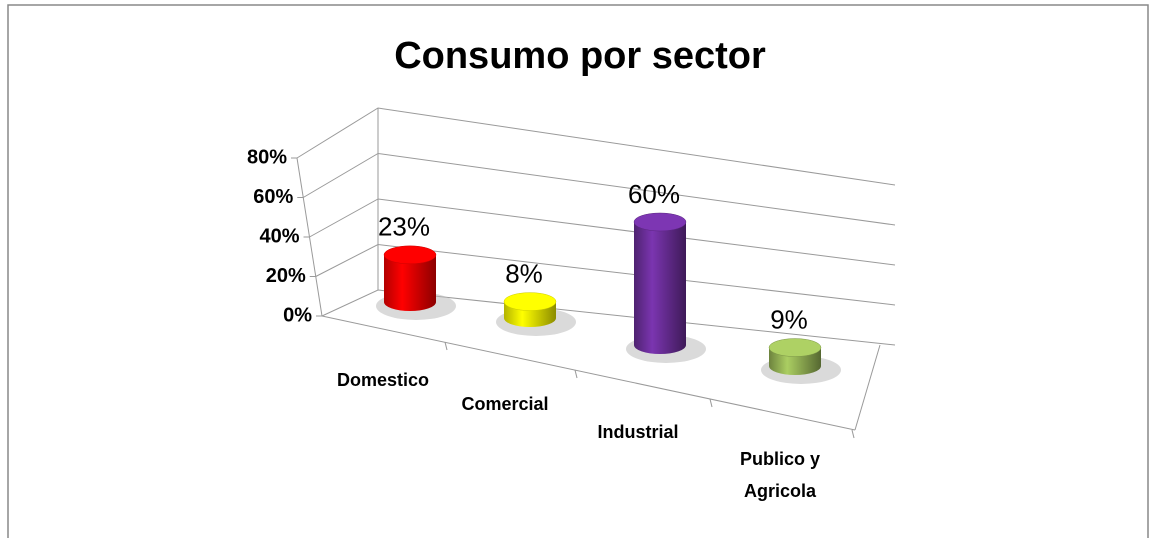 The width and height of the screenshot is (1149, 538). Describe the element at coordinates (286, 276) in the screenshot. I see `y-tick-label: 20%` at that location.